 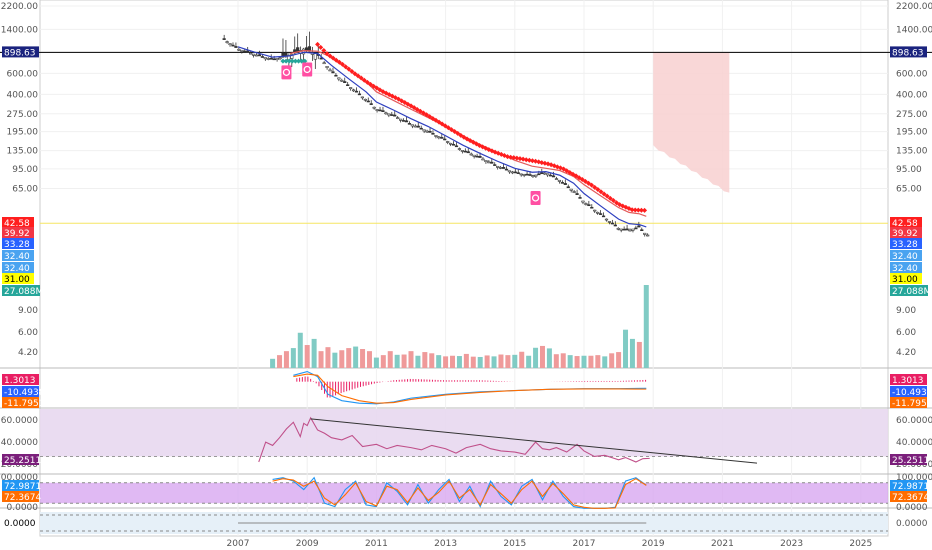 I want to click on stochastic-badge-right: 72.9871, so click(x=910, y=487).